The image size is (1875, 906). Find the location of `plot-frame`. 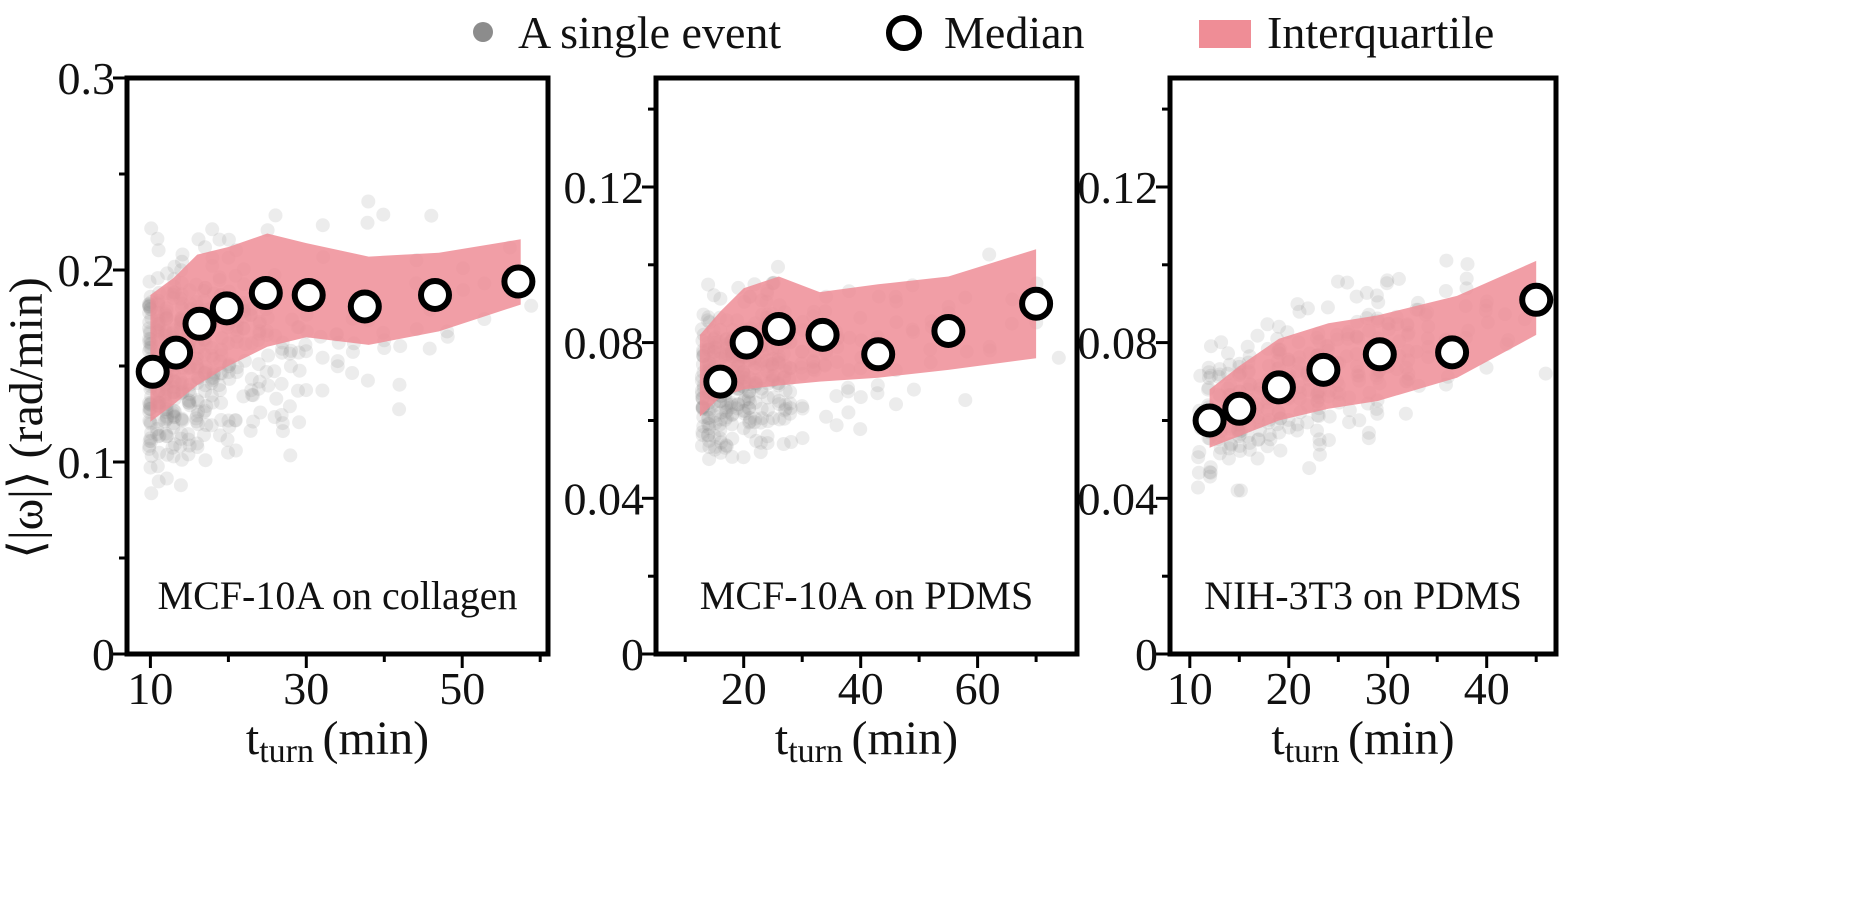

plot-frame is located at coordinates (1363, 366).